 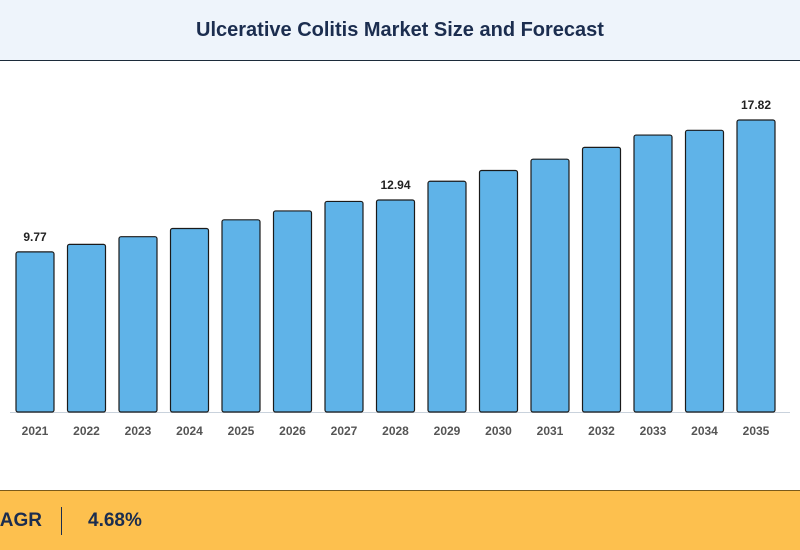 I want to click on bar-2028, so click(x=395, y=306).